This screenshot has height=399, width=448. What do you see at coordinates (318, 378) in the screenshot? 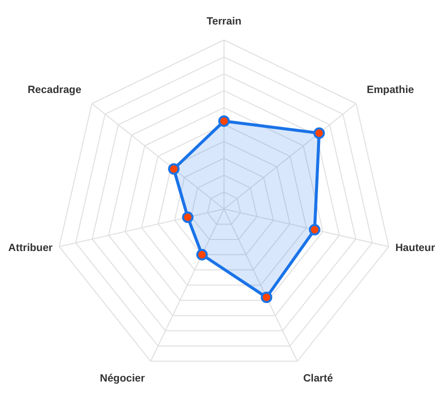
I see `spoke-label: Clarté` at bounding box center [318, 378].